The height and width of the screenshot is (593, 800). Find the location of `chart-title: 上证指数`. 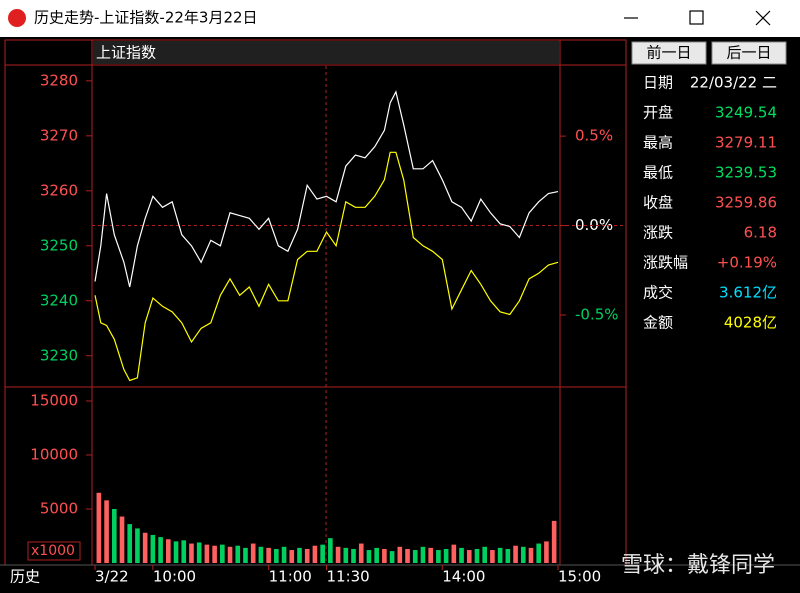

chart-title: 上证指数 is located at coordinates (126, 53).